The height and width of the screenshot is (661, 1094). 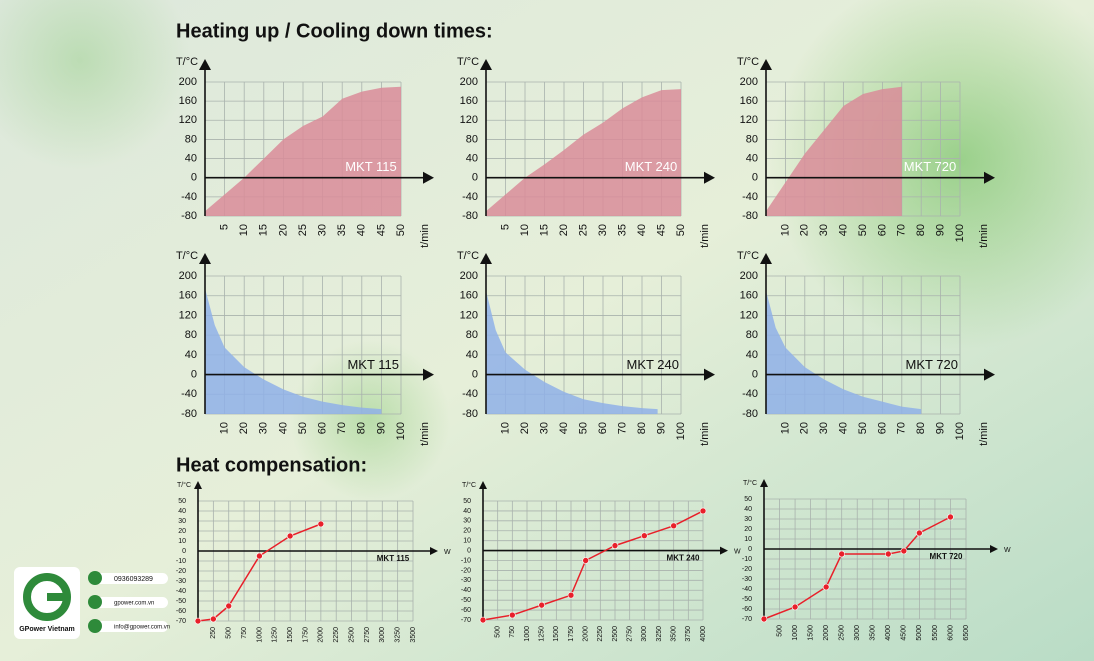 I want to click on y-tick-label: -20, so click(x=181, y=571).